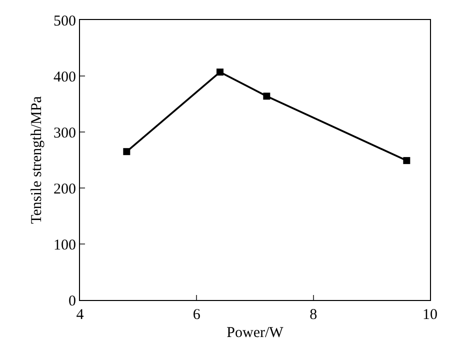 The image size is (450, 350). I want to click on y-tick-label: 200, so click(65, 189).